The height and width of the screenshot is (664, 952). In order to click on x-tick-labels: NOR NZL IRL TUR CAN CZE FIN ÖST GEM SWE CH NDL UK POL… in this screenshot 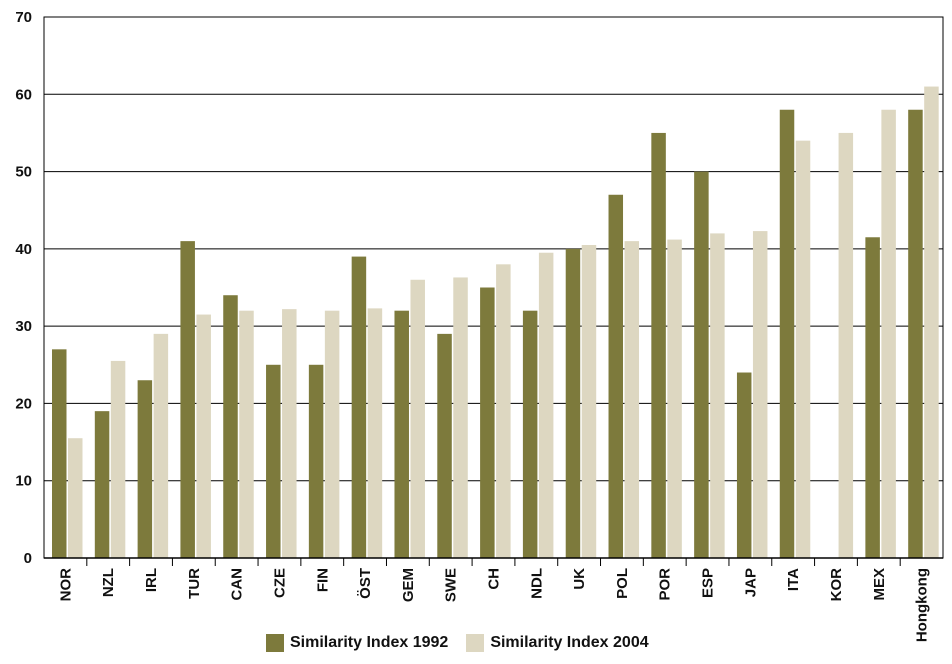, I will do `click(493, 605)`.